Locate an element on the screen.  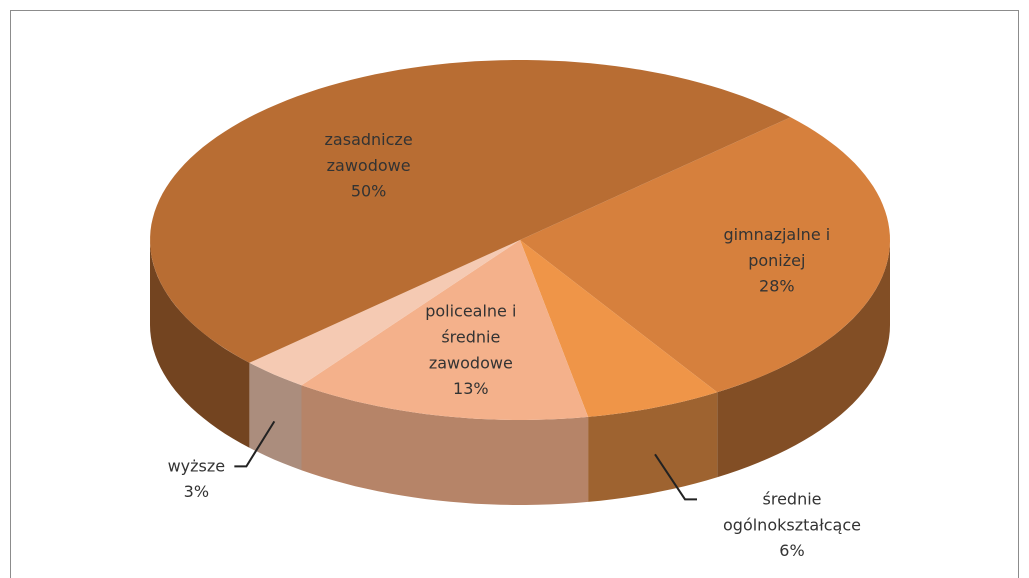
slice-value-label: 50% is located at coordinates (369, 191).